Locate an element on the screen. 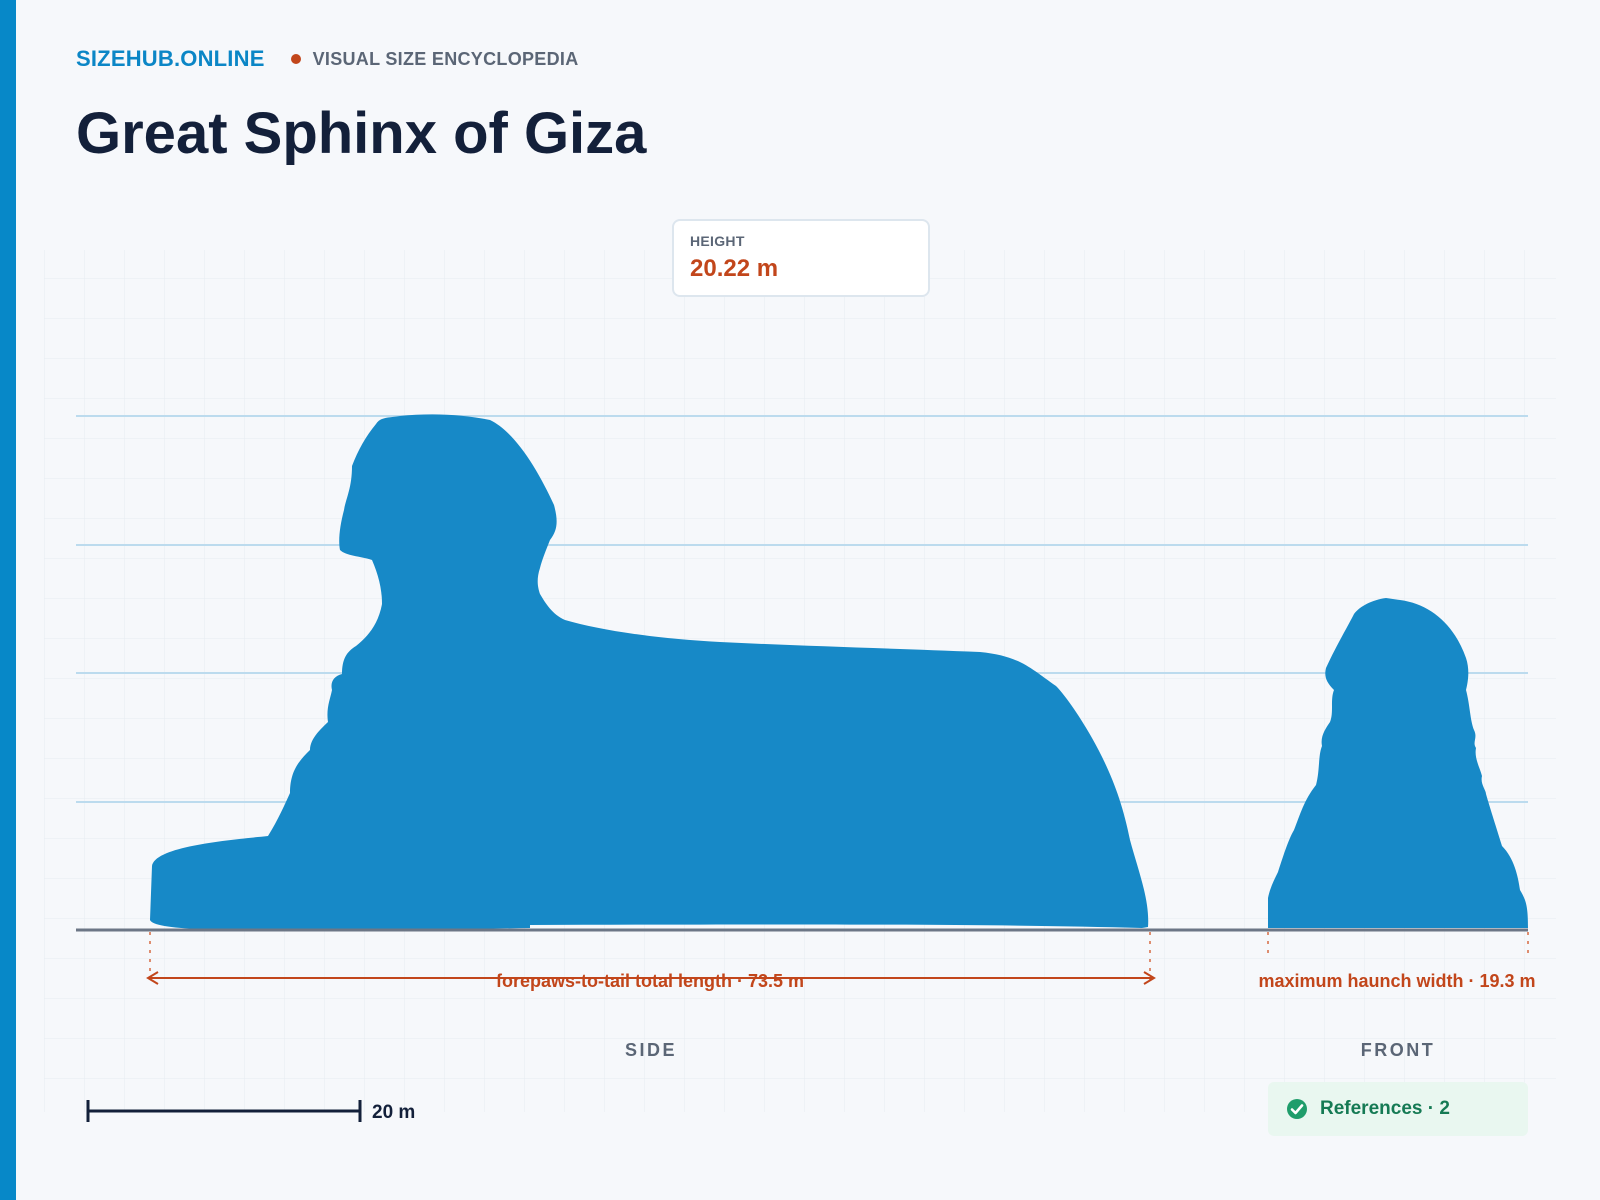  width-dimension-label: maximum haunch width · 19.3 m is located at coordinates (1396, 981).